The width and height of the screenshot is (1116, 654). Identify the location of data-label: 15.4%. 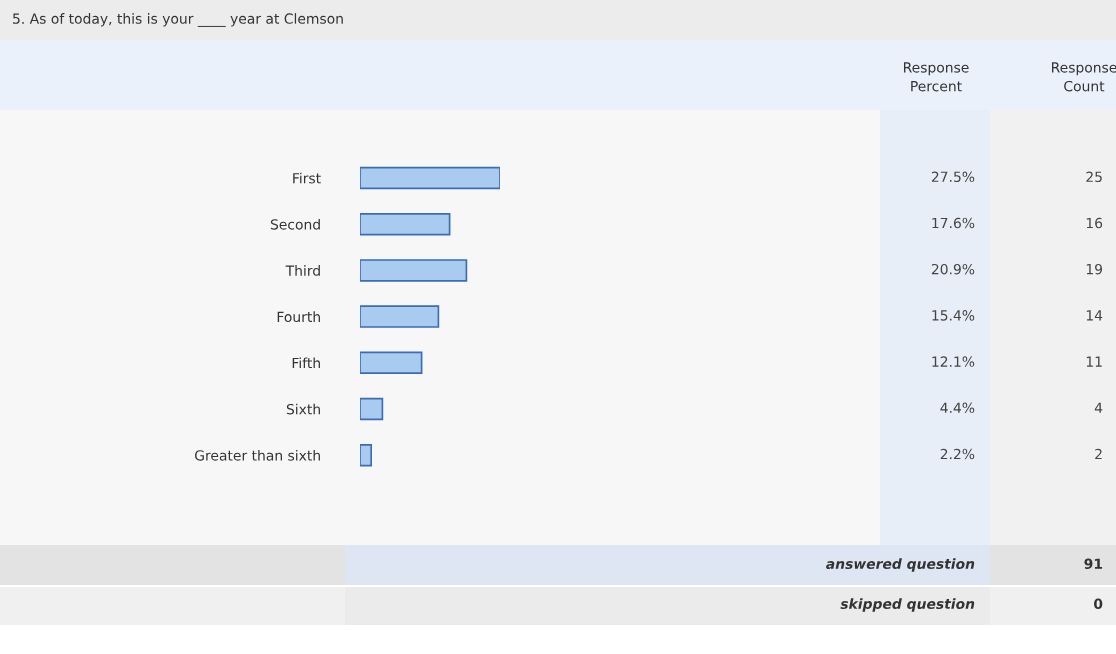
(953, 315).